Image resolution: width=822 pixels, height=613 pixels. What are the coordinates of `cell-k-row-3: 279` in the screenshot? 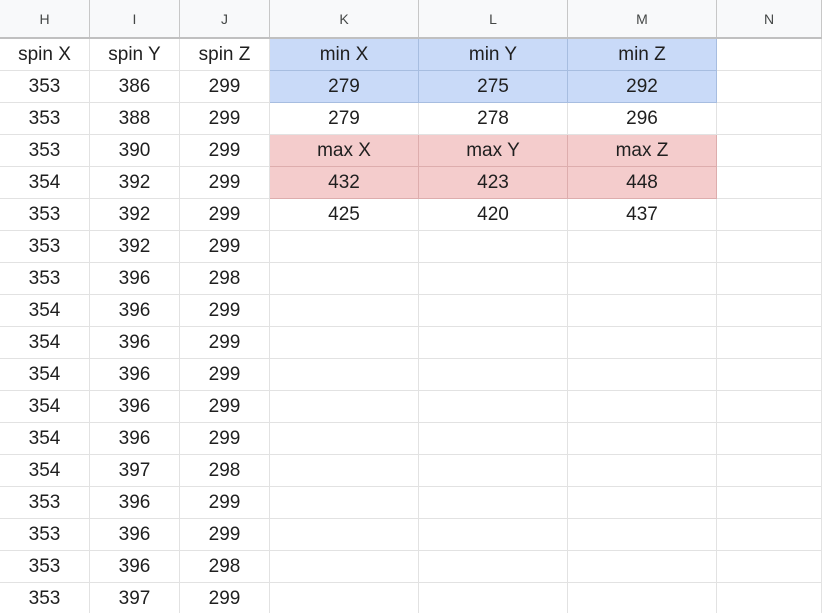 It's located at (344, 119).